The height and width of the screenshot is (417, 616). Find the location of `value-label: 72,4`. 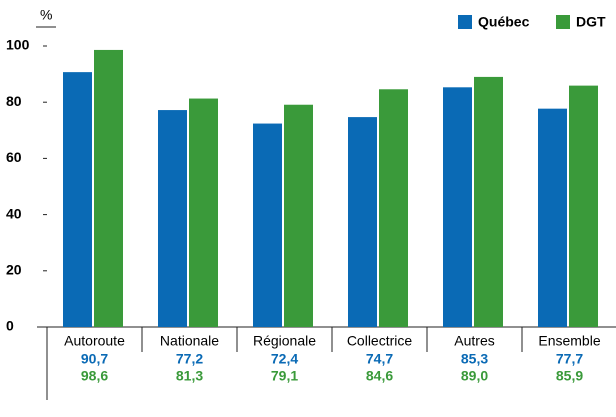

value-label: 72,4 is located at coordinates (284, 359).